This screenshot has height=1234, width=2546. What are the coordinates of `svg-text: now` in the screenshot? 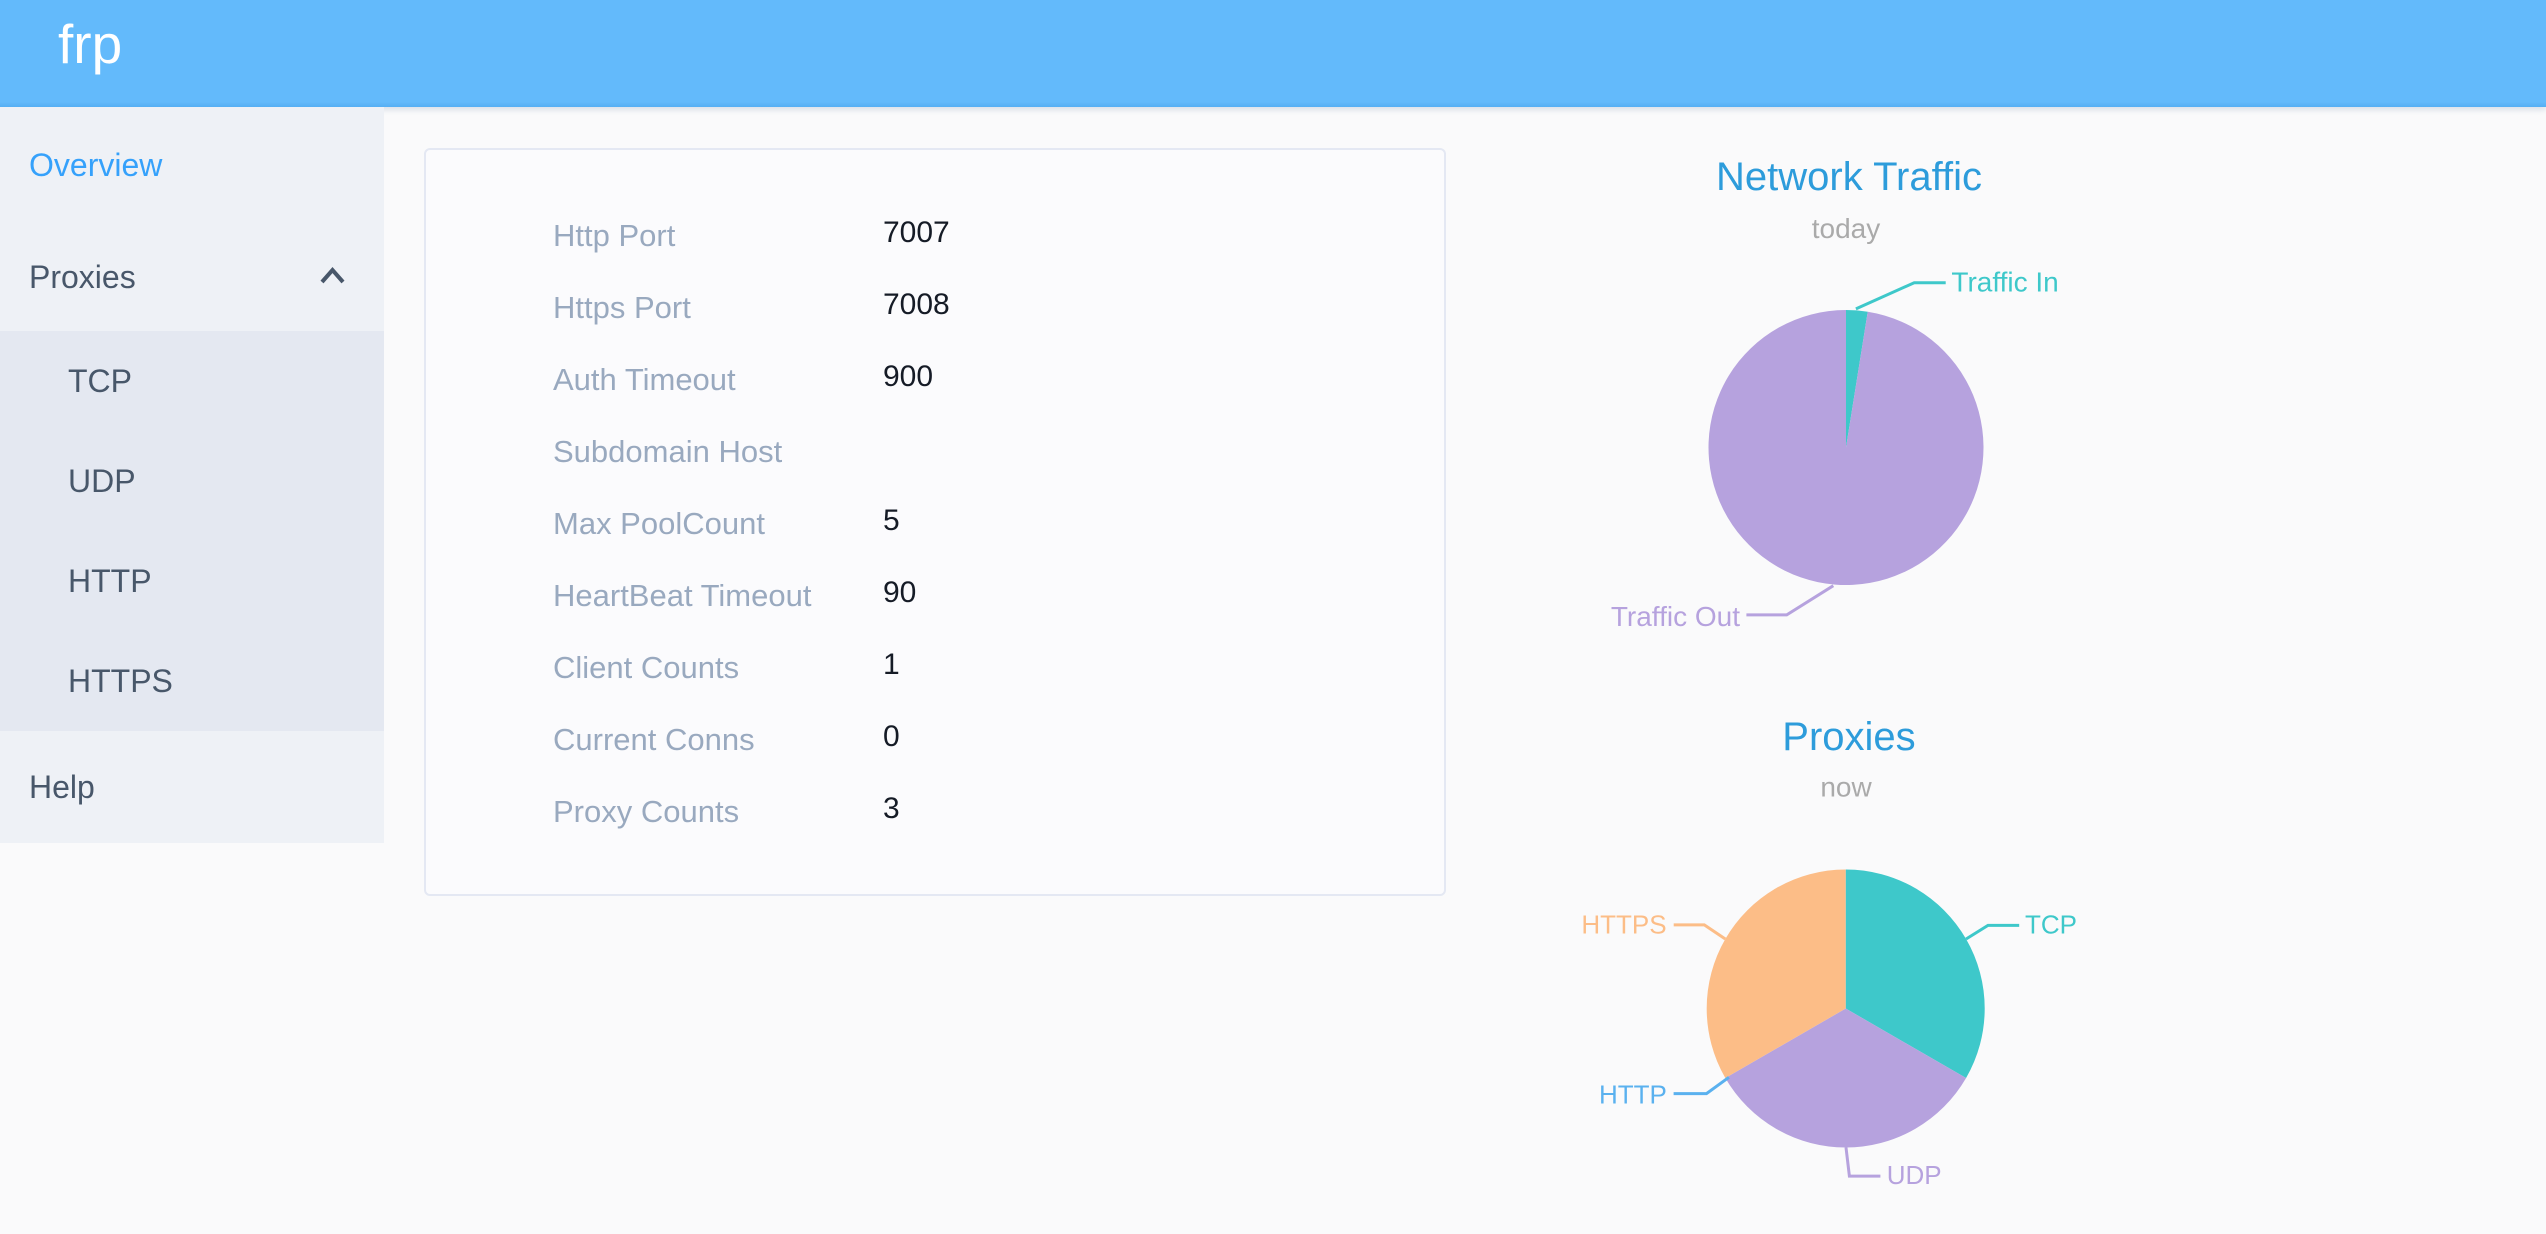 It's located at (1846, 787).